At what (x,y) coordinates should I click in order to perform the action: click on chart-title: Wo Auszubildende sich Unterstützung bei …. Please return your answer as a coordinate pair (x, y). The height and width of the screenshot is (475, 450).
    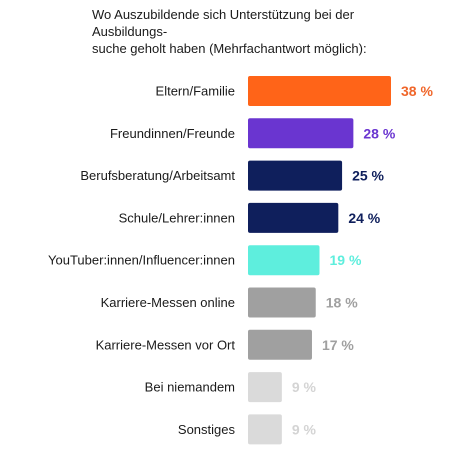
    Looking at the image, I should click on (262, 31).